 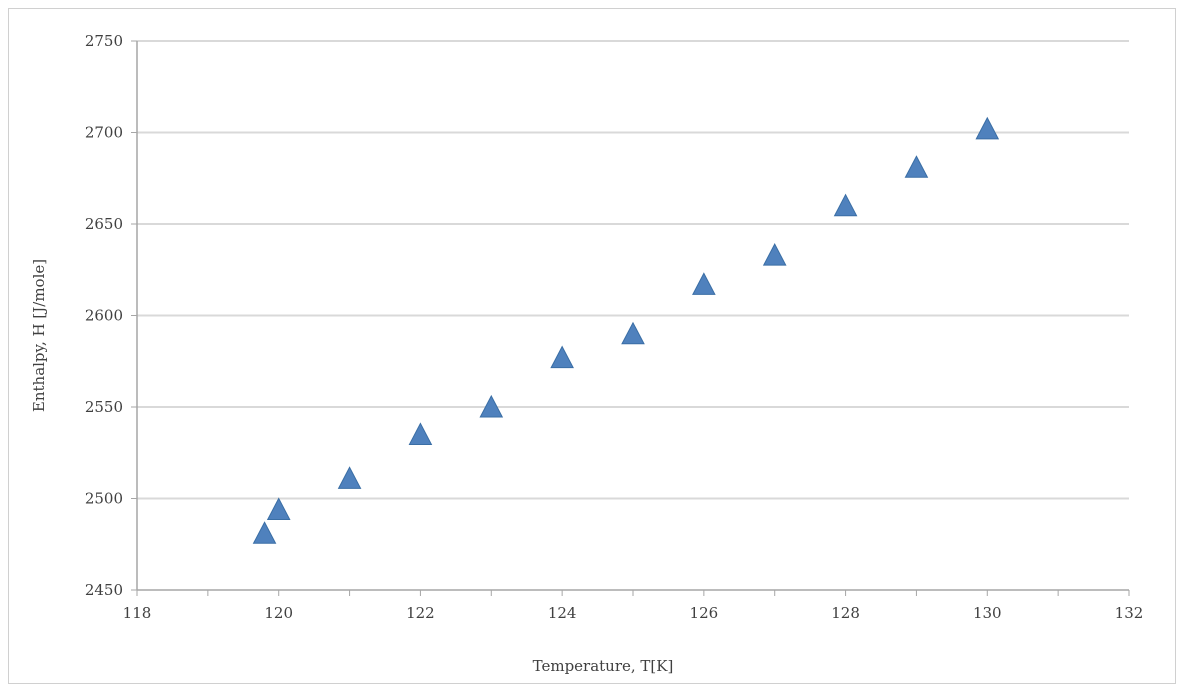 What do you see at coordinates (104, 41) in the screenshot?
I see `y-tick-label-6: 2750` at bounding box center [104, 41].